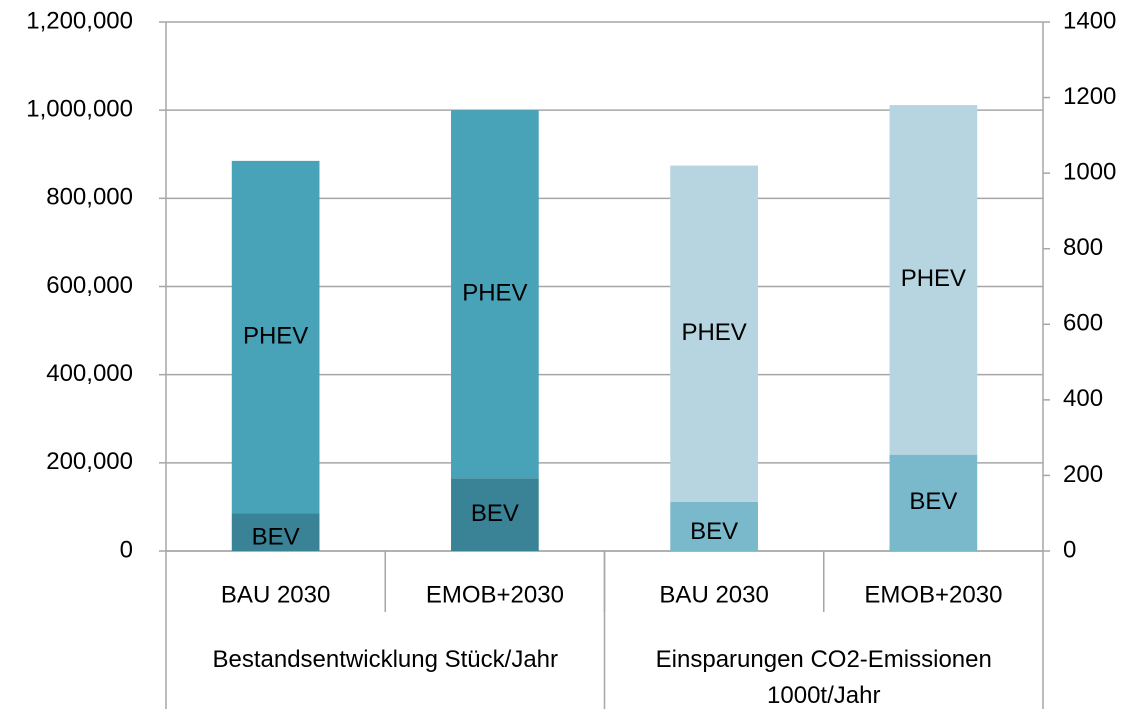 The image size is (1146, 709). Describe the element at coordinates (1089, 20) in the screenshot. I see `y2-tick-label: 1400` at that location.